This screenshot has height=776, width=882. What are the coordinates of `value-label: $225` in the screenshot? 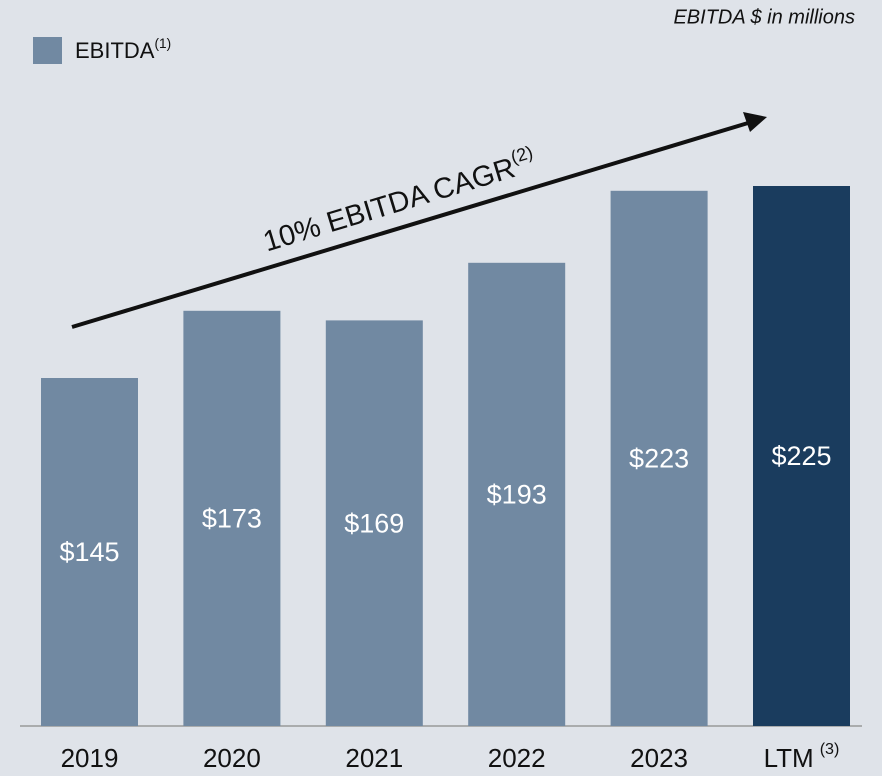 It's located at (801, 456).